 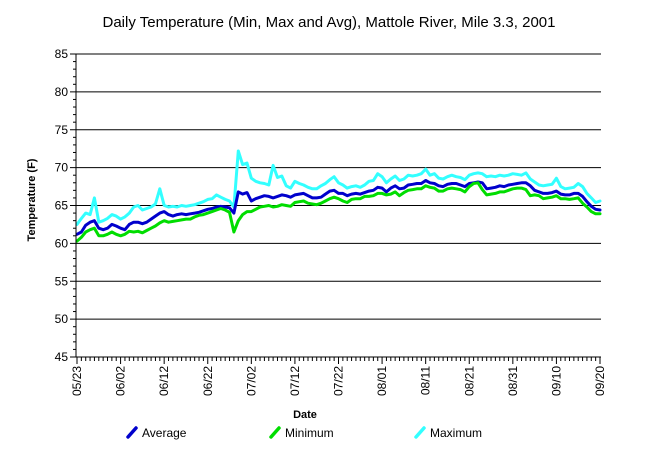 I want to click on y-tick-label: 75, so click(x=62, y=130).